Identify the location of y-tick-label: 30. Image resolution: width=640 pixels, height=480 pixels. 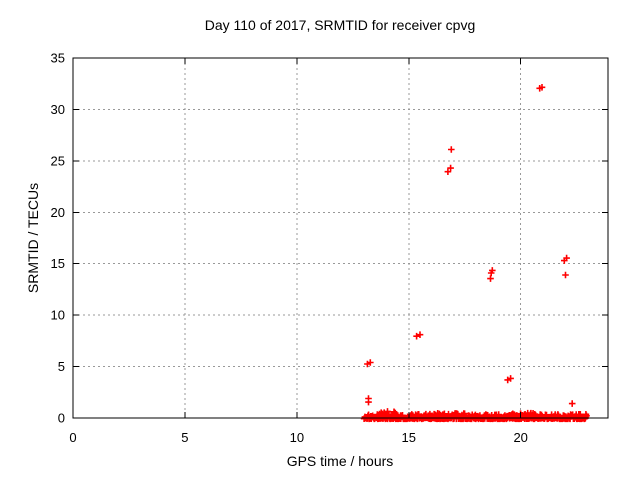
(58, 109).